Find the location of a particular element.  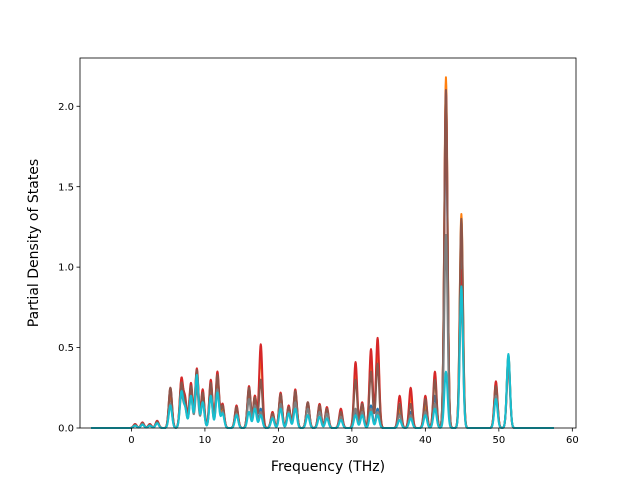

y-axis-label: Partial Density of States is located at coordinates (34, 243).